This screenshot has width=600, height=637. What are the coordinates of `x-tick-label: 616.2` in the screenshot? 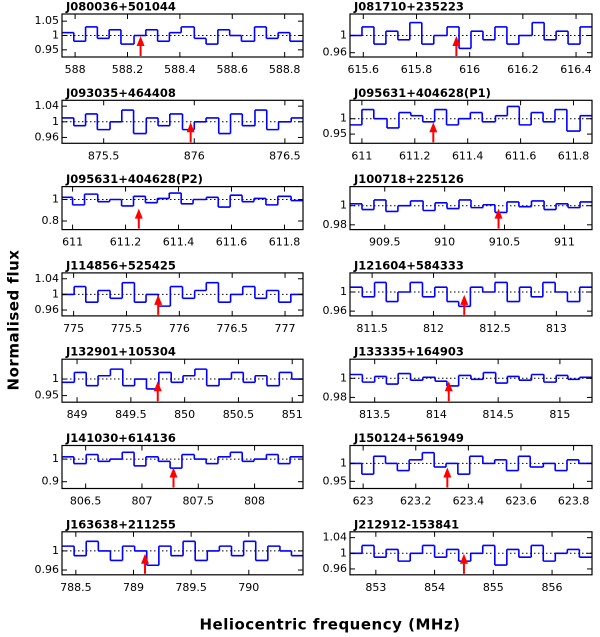 It's located at (523, 69).